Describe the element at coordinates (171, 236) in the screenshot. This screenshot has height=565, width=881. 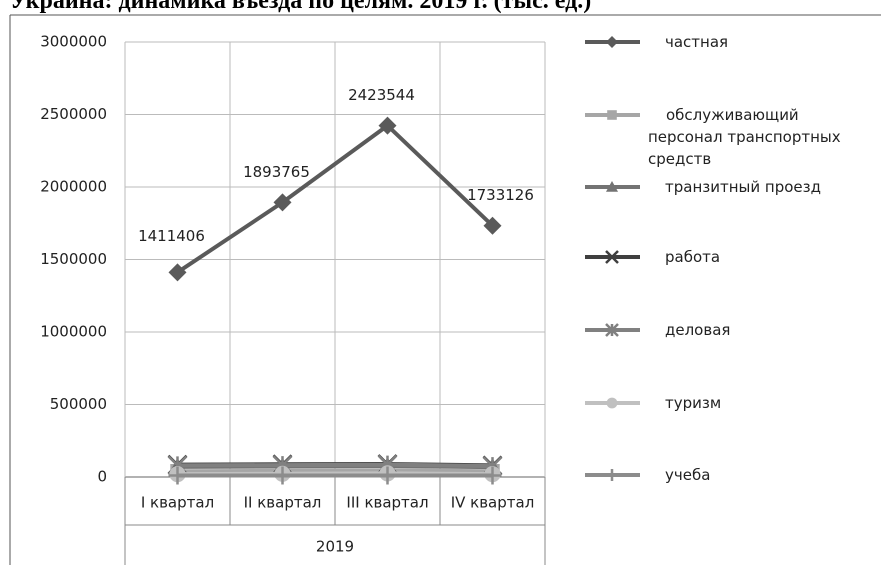
I see `data-label: 1411406` at that location.